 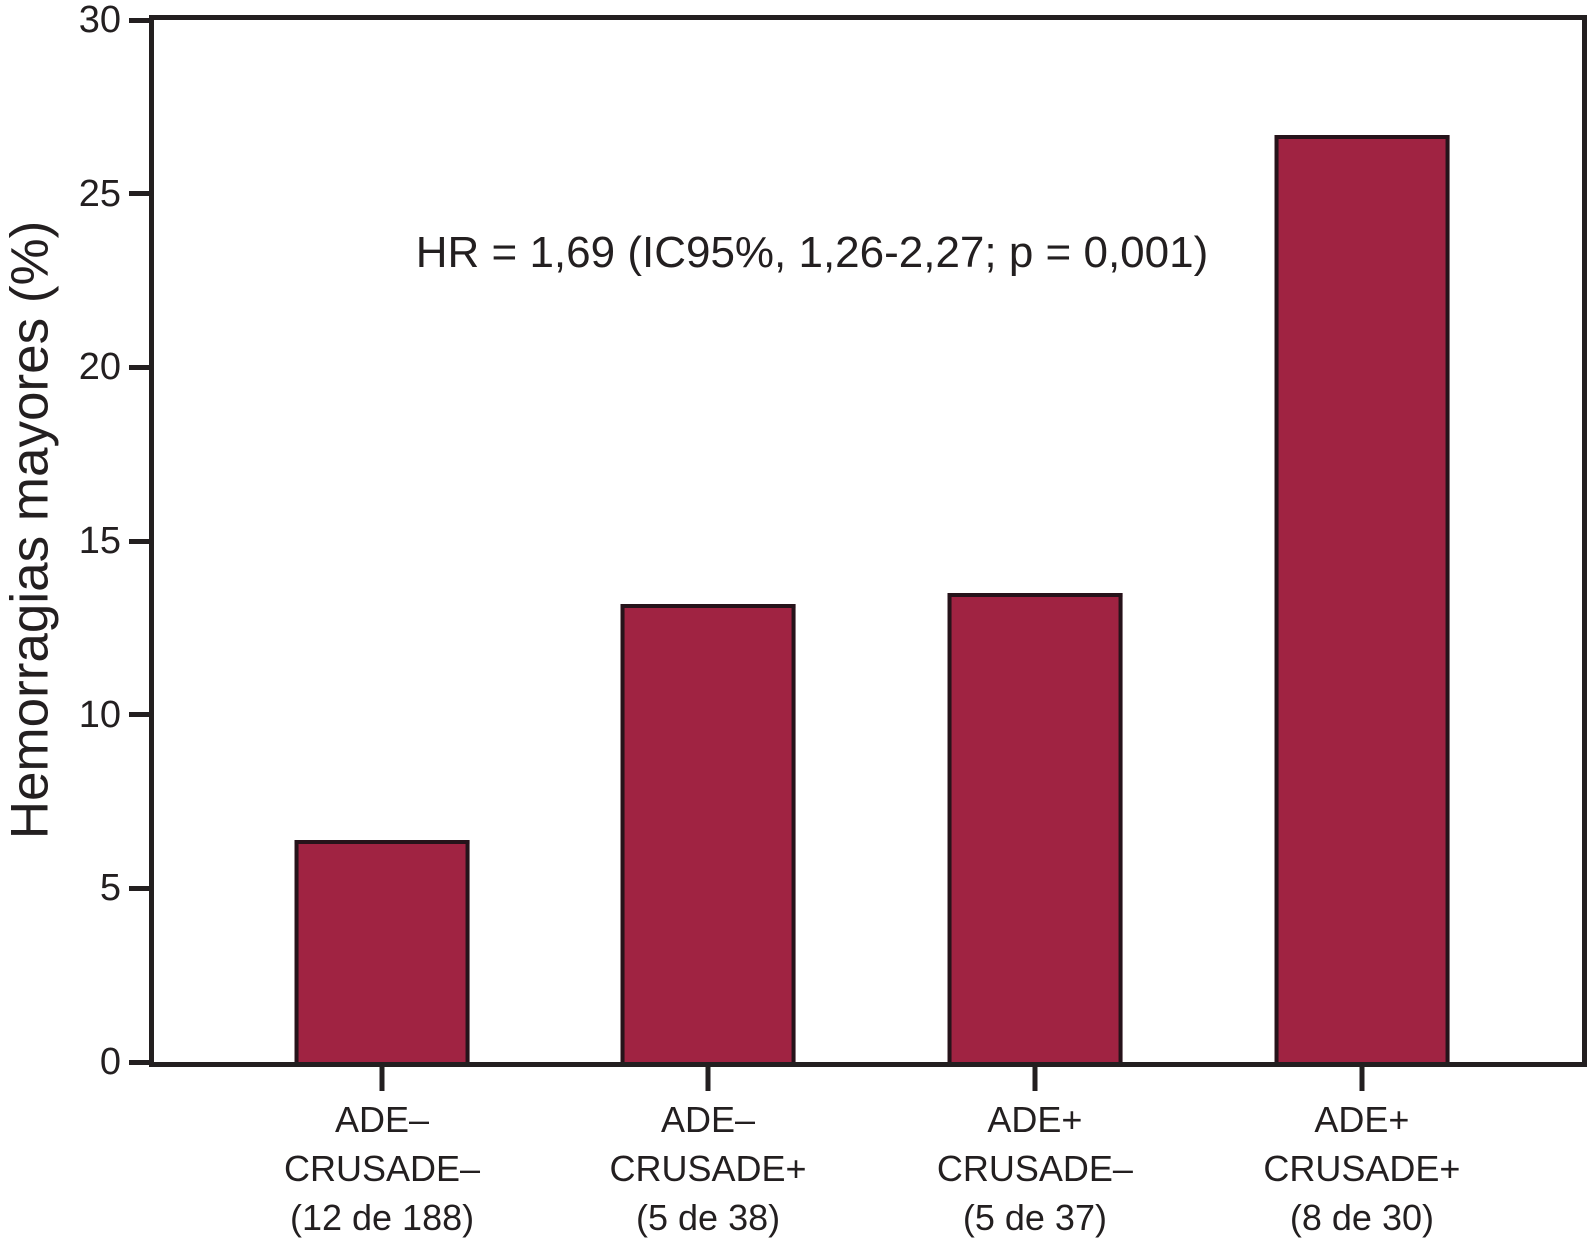 What do you see at coordinates (110, 1062) in the screenshot?
I see `y-axis-tick-label: 0` at bounding box center [110, 1062].